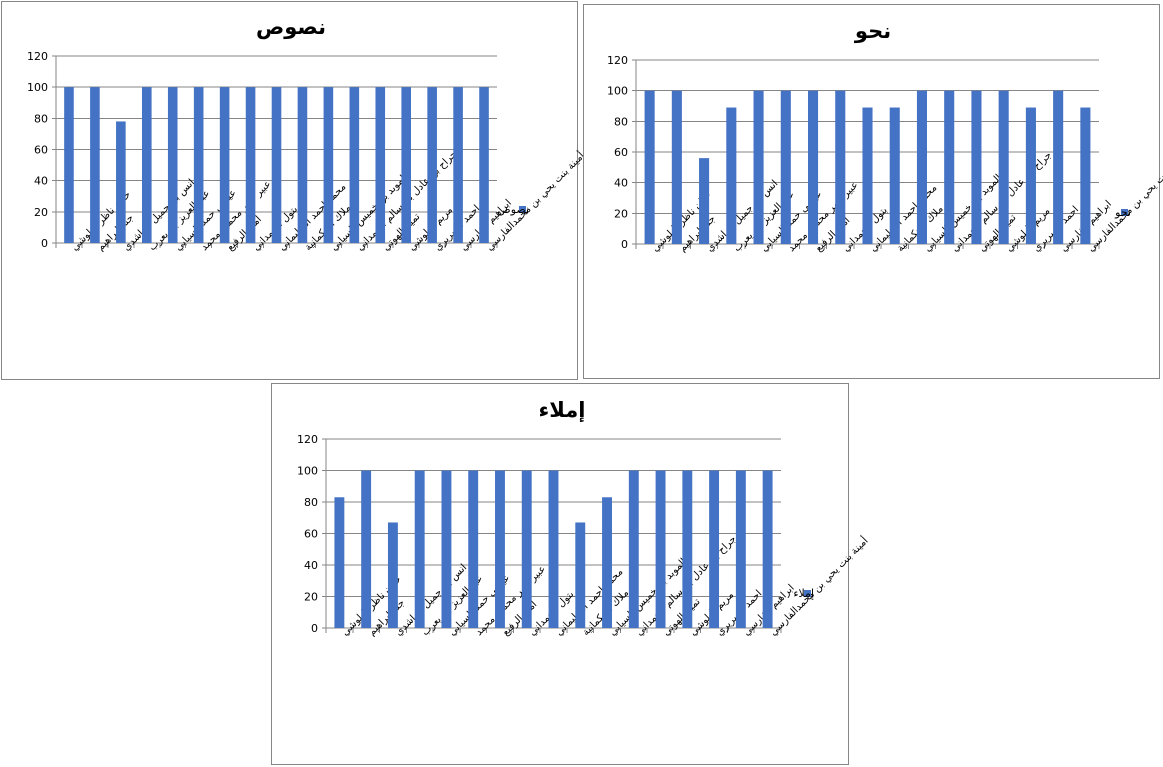 This screenshot has width=1163, height=767. Describe the element at coordinates (562, 410) in the screenshot. I see `chart-title: إملاء` at that location.